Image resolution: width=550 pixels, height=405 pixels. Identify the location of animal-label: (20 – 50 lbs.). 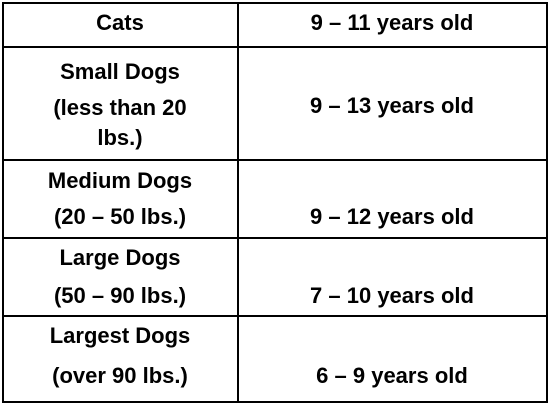
(120, 216).